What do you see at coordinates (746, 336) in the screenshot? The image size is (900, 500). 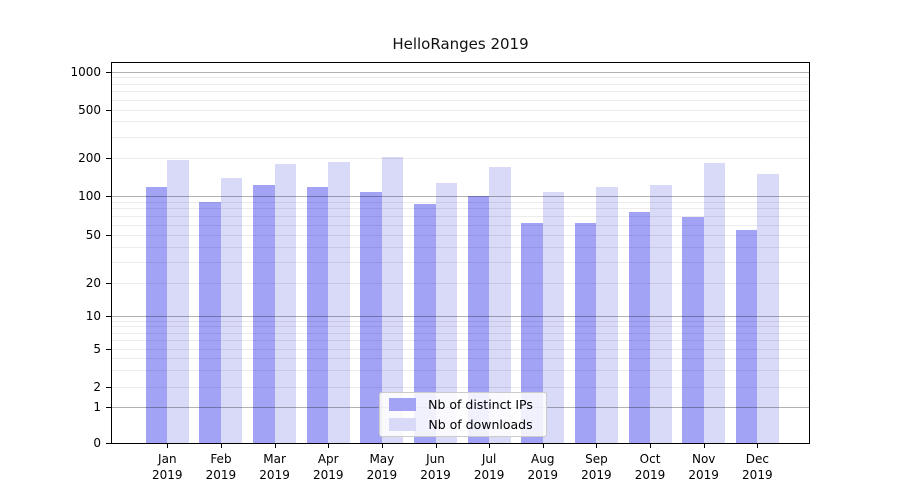 I see `bar-distinct-ips-dec` at bounding box center [746, 336].